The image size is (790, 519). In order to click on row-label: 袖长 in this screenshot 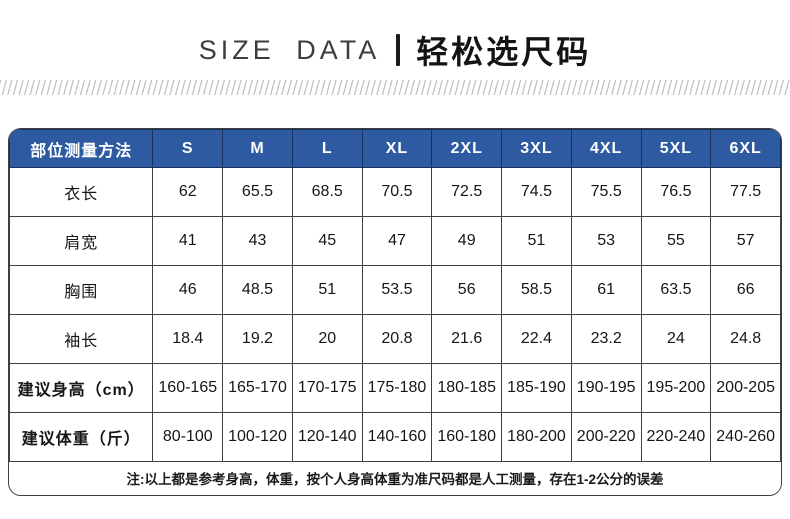, I will do `click(81, 339)`.